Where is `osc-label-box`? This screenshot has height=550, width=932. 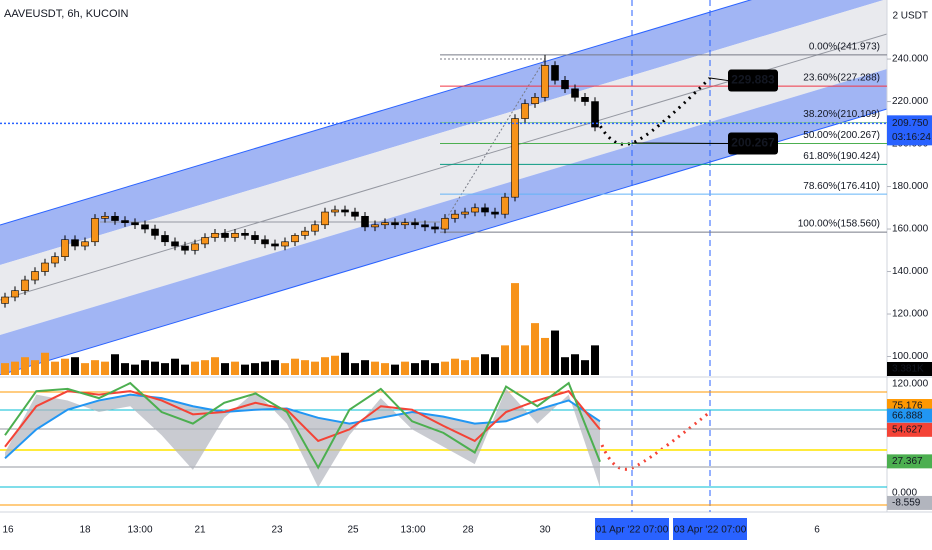 osc-label-box is located at coordinates (909, 415).